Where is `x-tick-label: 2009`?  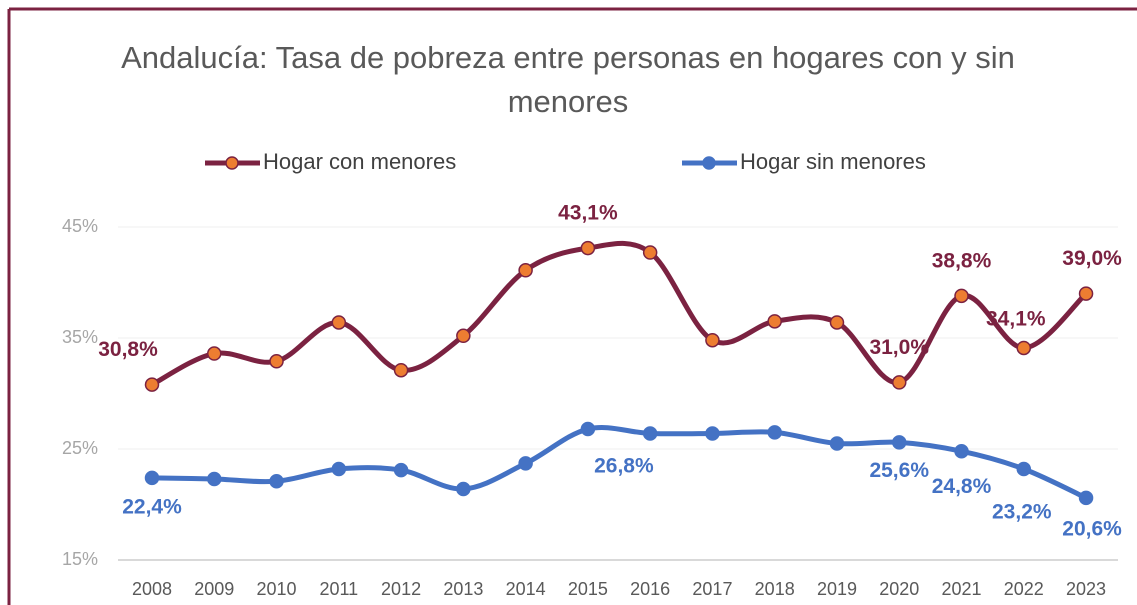 x-tick-label: 2009 is located at coordinates (214, 589).